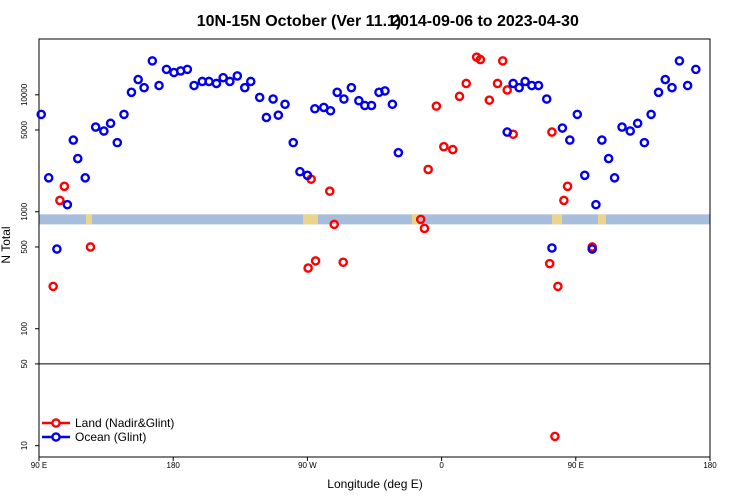  I want to click on y-tick-label: 10000, so click(24, 94).